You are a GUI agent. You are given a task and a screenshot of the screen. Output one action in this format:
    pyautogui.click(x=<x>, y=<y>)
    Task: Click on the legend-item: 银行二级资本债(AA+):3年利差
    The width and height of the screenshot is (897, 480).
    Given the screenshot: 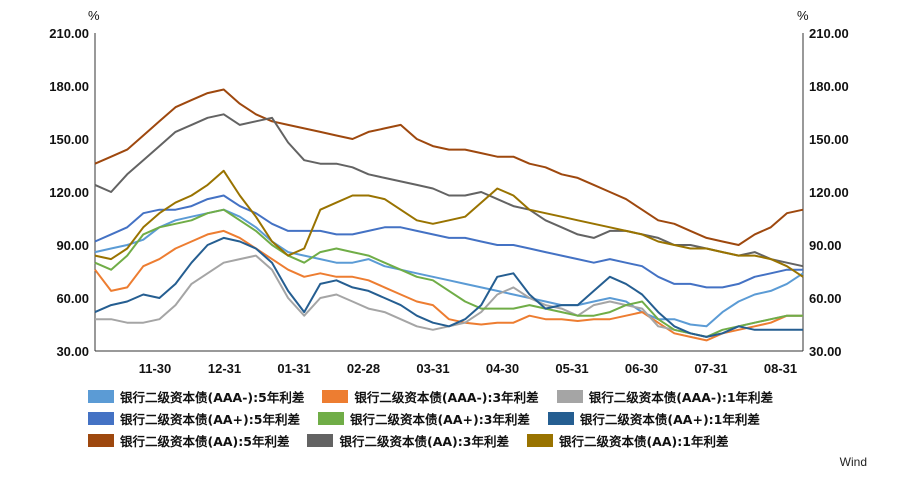 What is the action you would take?
    pyautogui.click(x=423, y=418)
    